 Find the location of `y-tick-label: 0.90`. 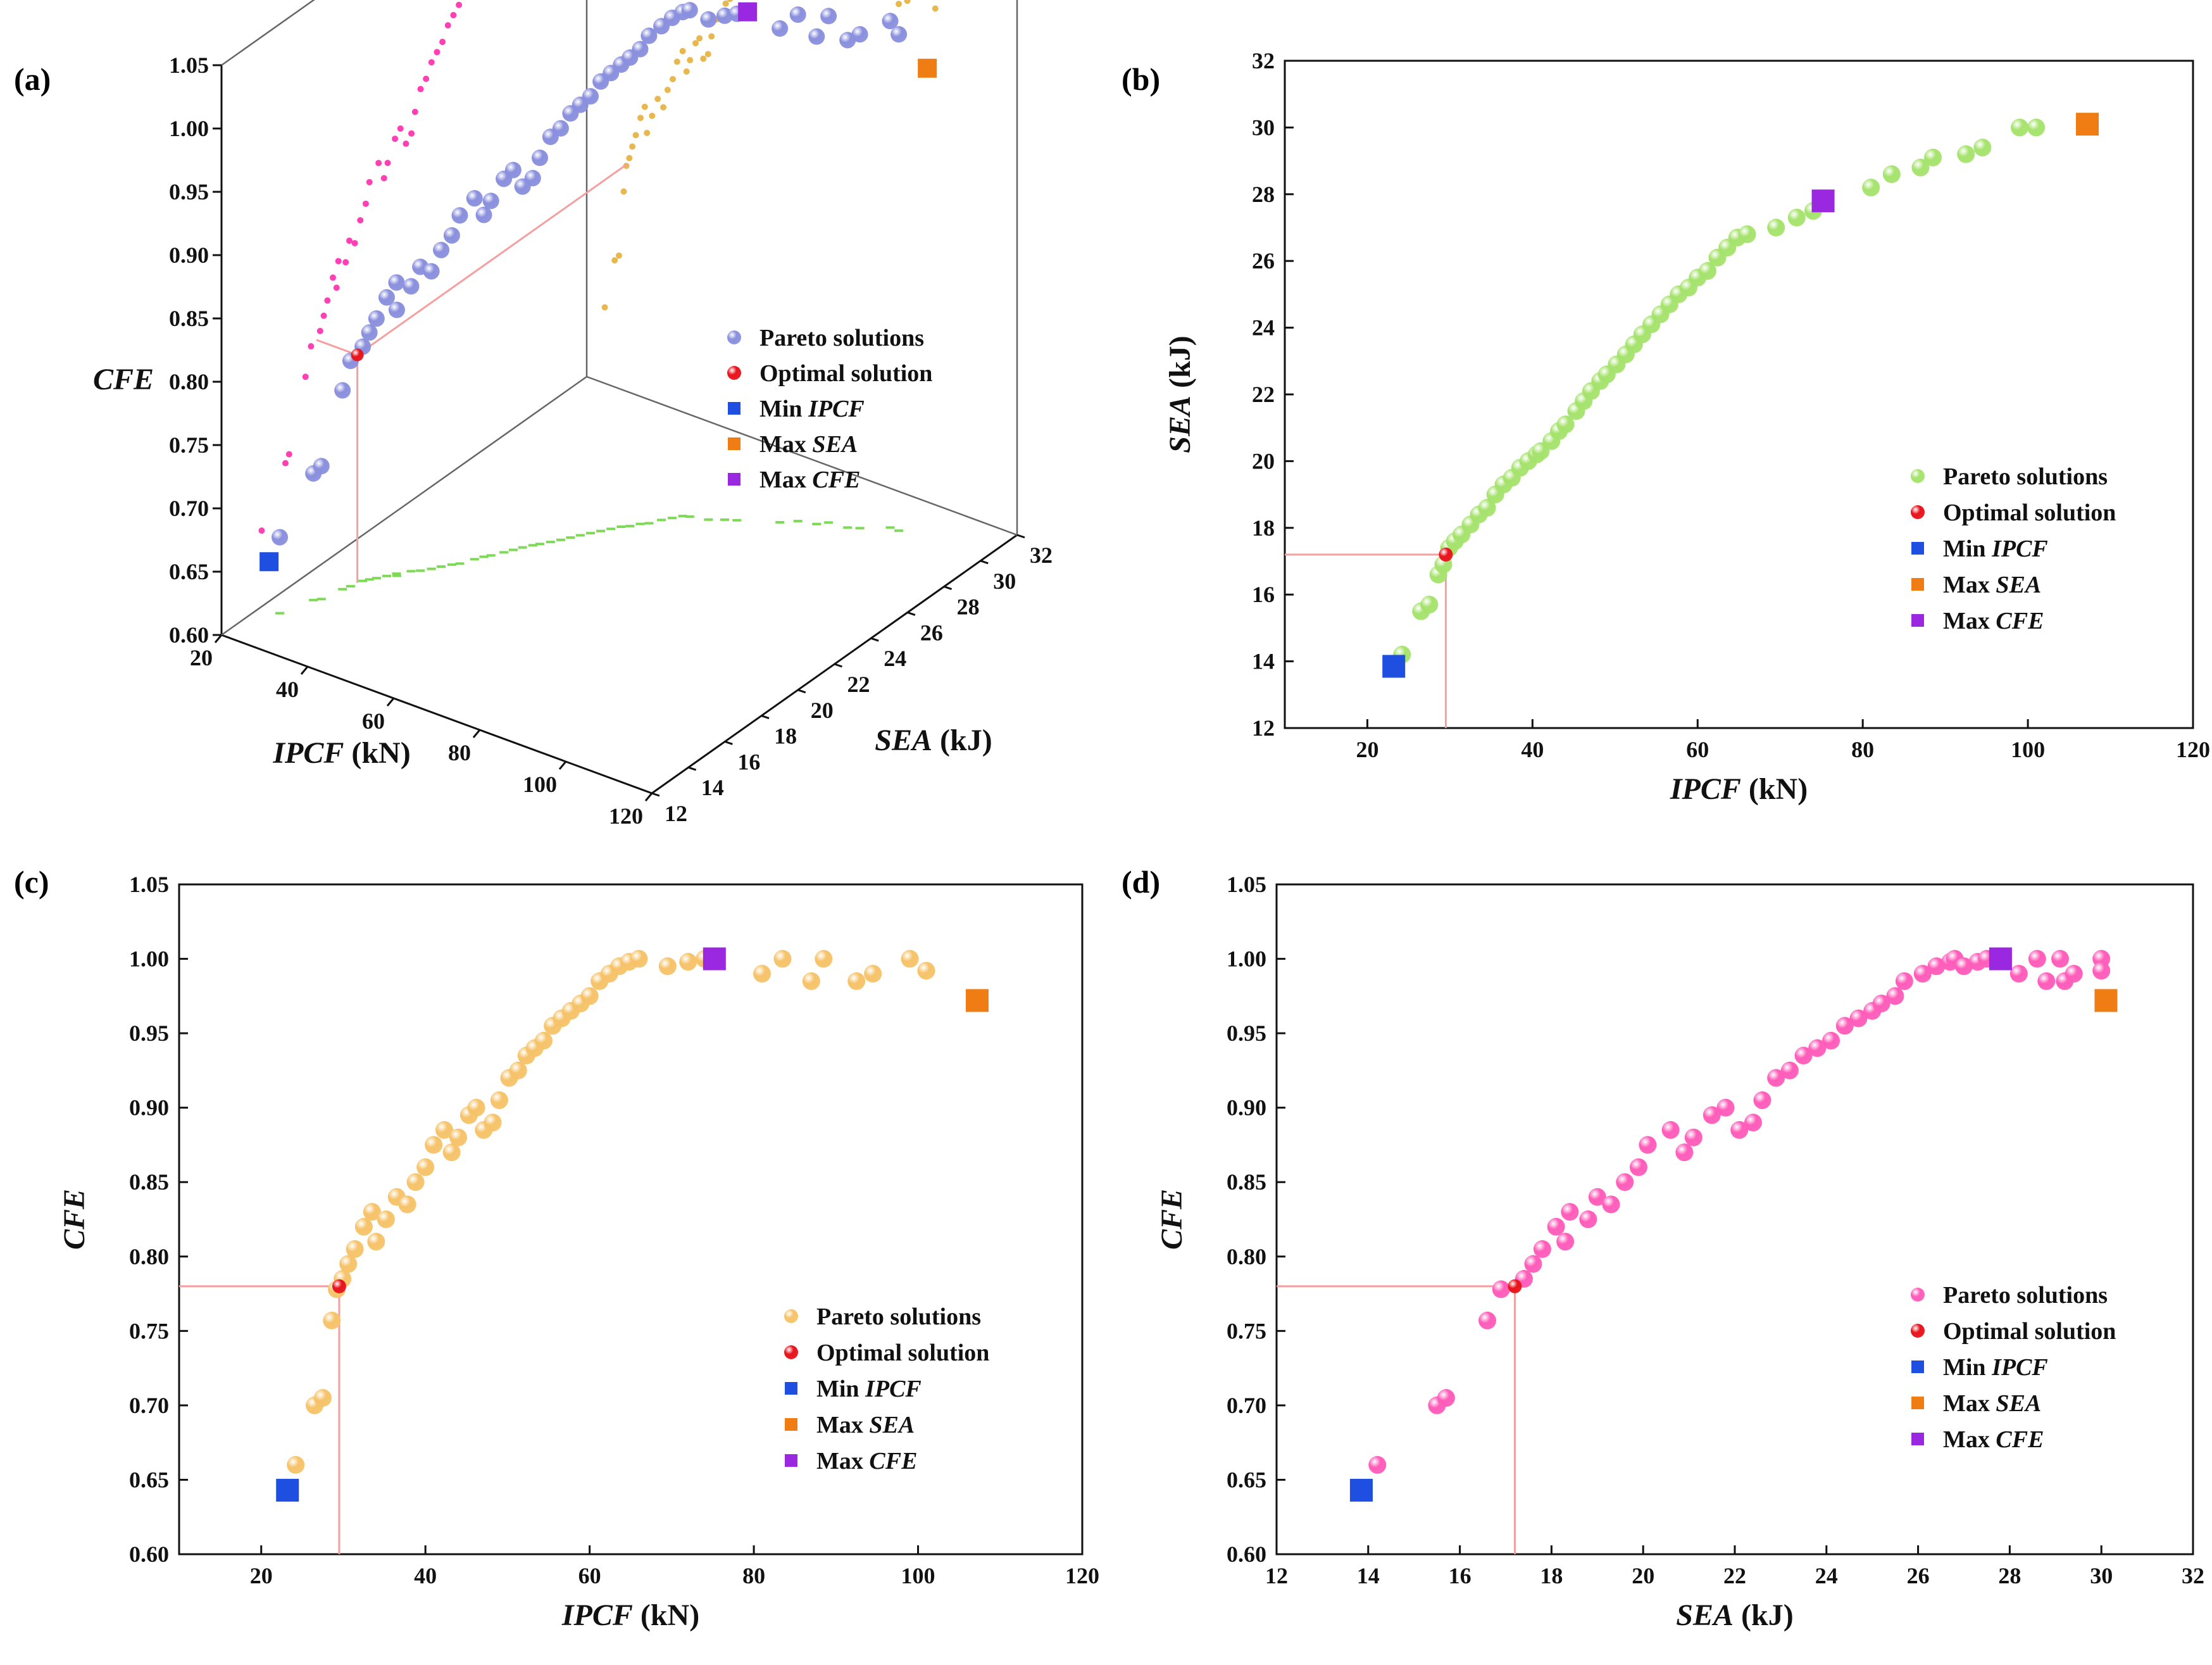

y-tick-label: 0.90 is located at coordinates (149, 1108).